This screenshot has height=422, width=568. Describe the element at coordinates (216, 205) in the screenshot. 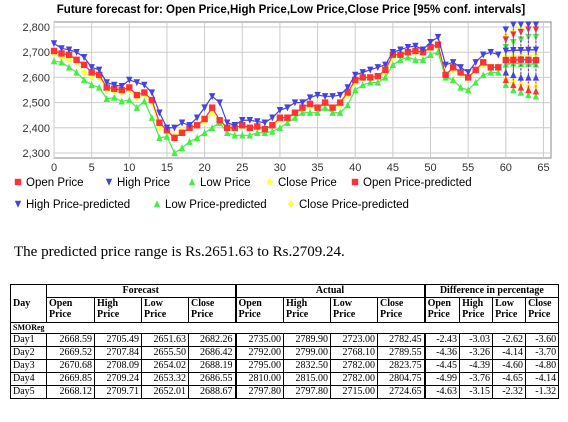

I see `legend-label: Low Price-predicted` at that location.